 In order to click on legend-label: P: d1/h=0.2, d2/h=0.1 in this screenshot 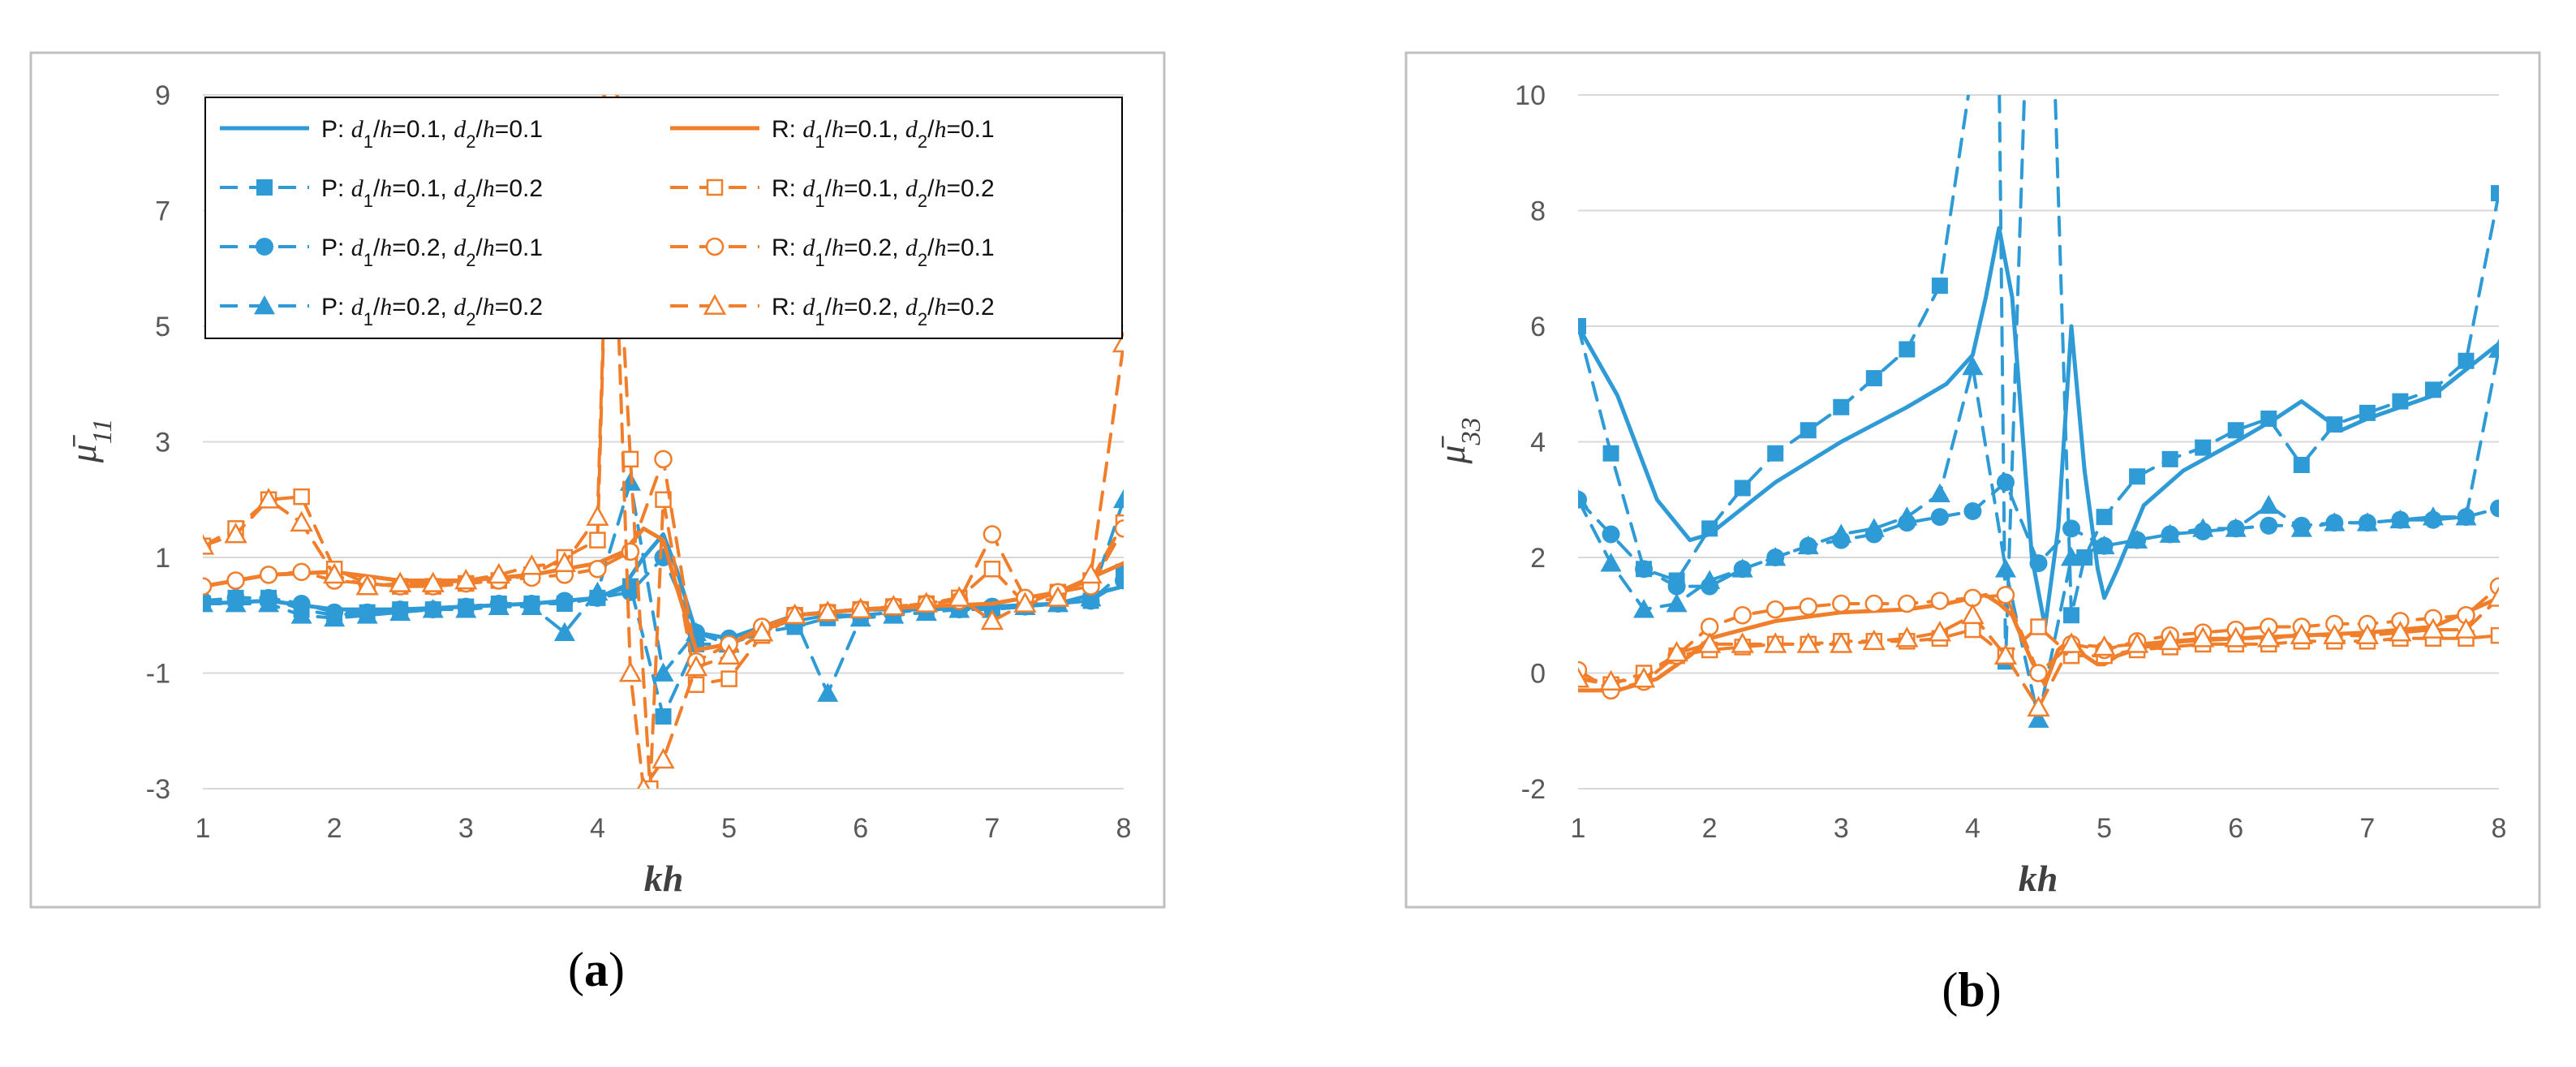, I will do `click(432, 252)`.